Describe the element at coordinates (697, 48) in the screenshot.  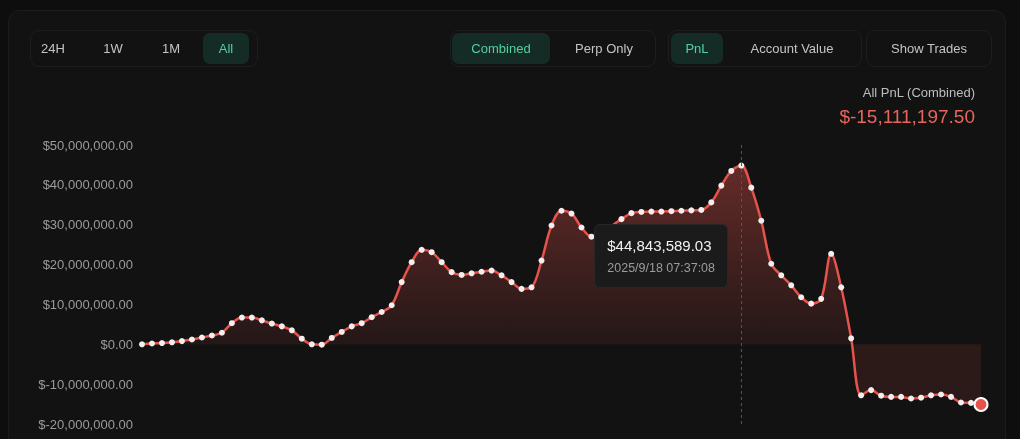
I see `tab-button: PnL` at that location.